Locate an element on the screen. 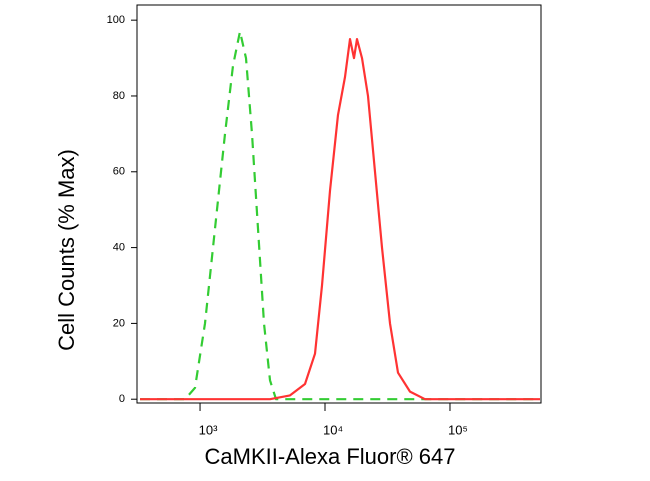 This screenshot has width=650, height=481. x-axis-title: CaMKII-Alexa Fluor® 647 is located at coordinates (330, 456).